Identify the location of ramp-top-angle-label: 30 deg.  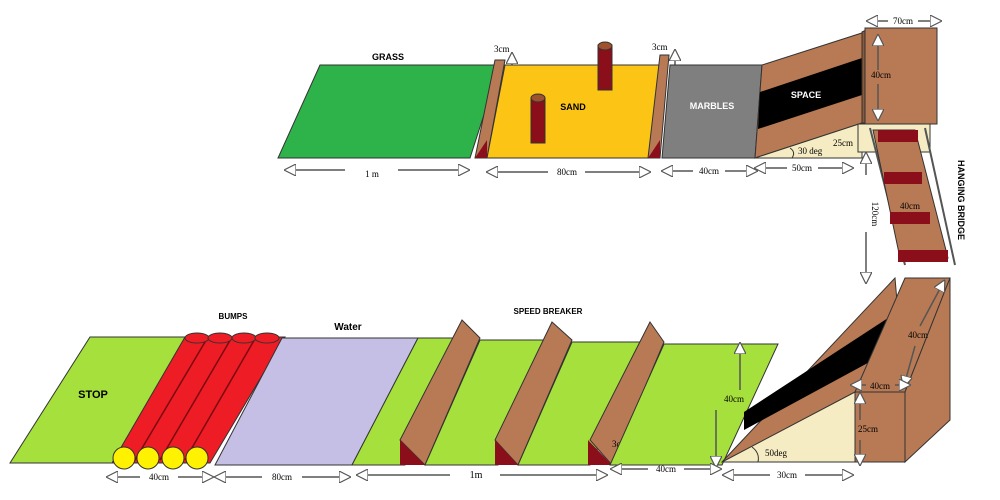
(810, 151).